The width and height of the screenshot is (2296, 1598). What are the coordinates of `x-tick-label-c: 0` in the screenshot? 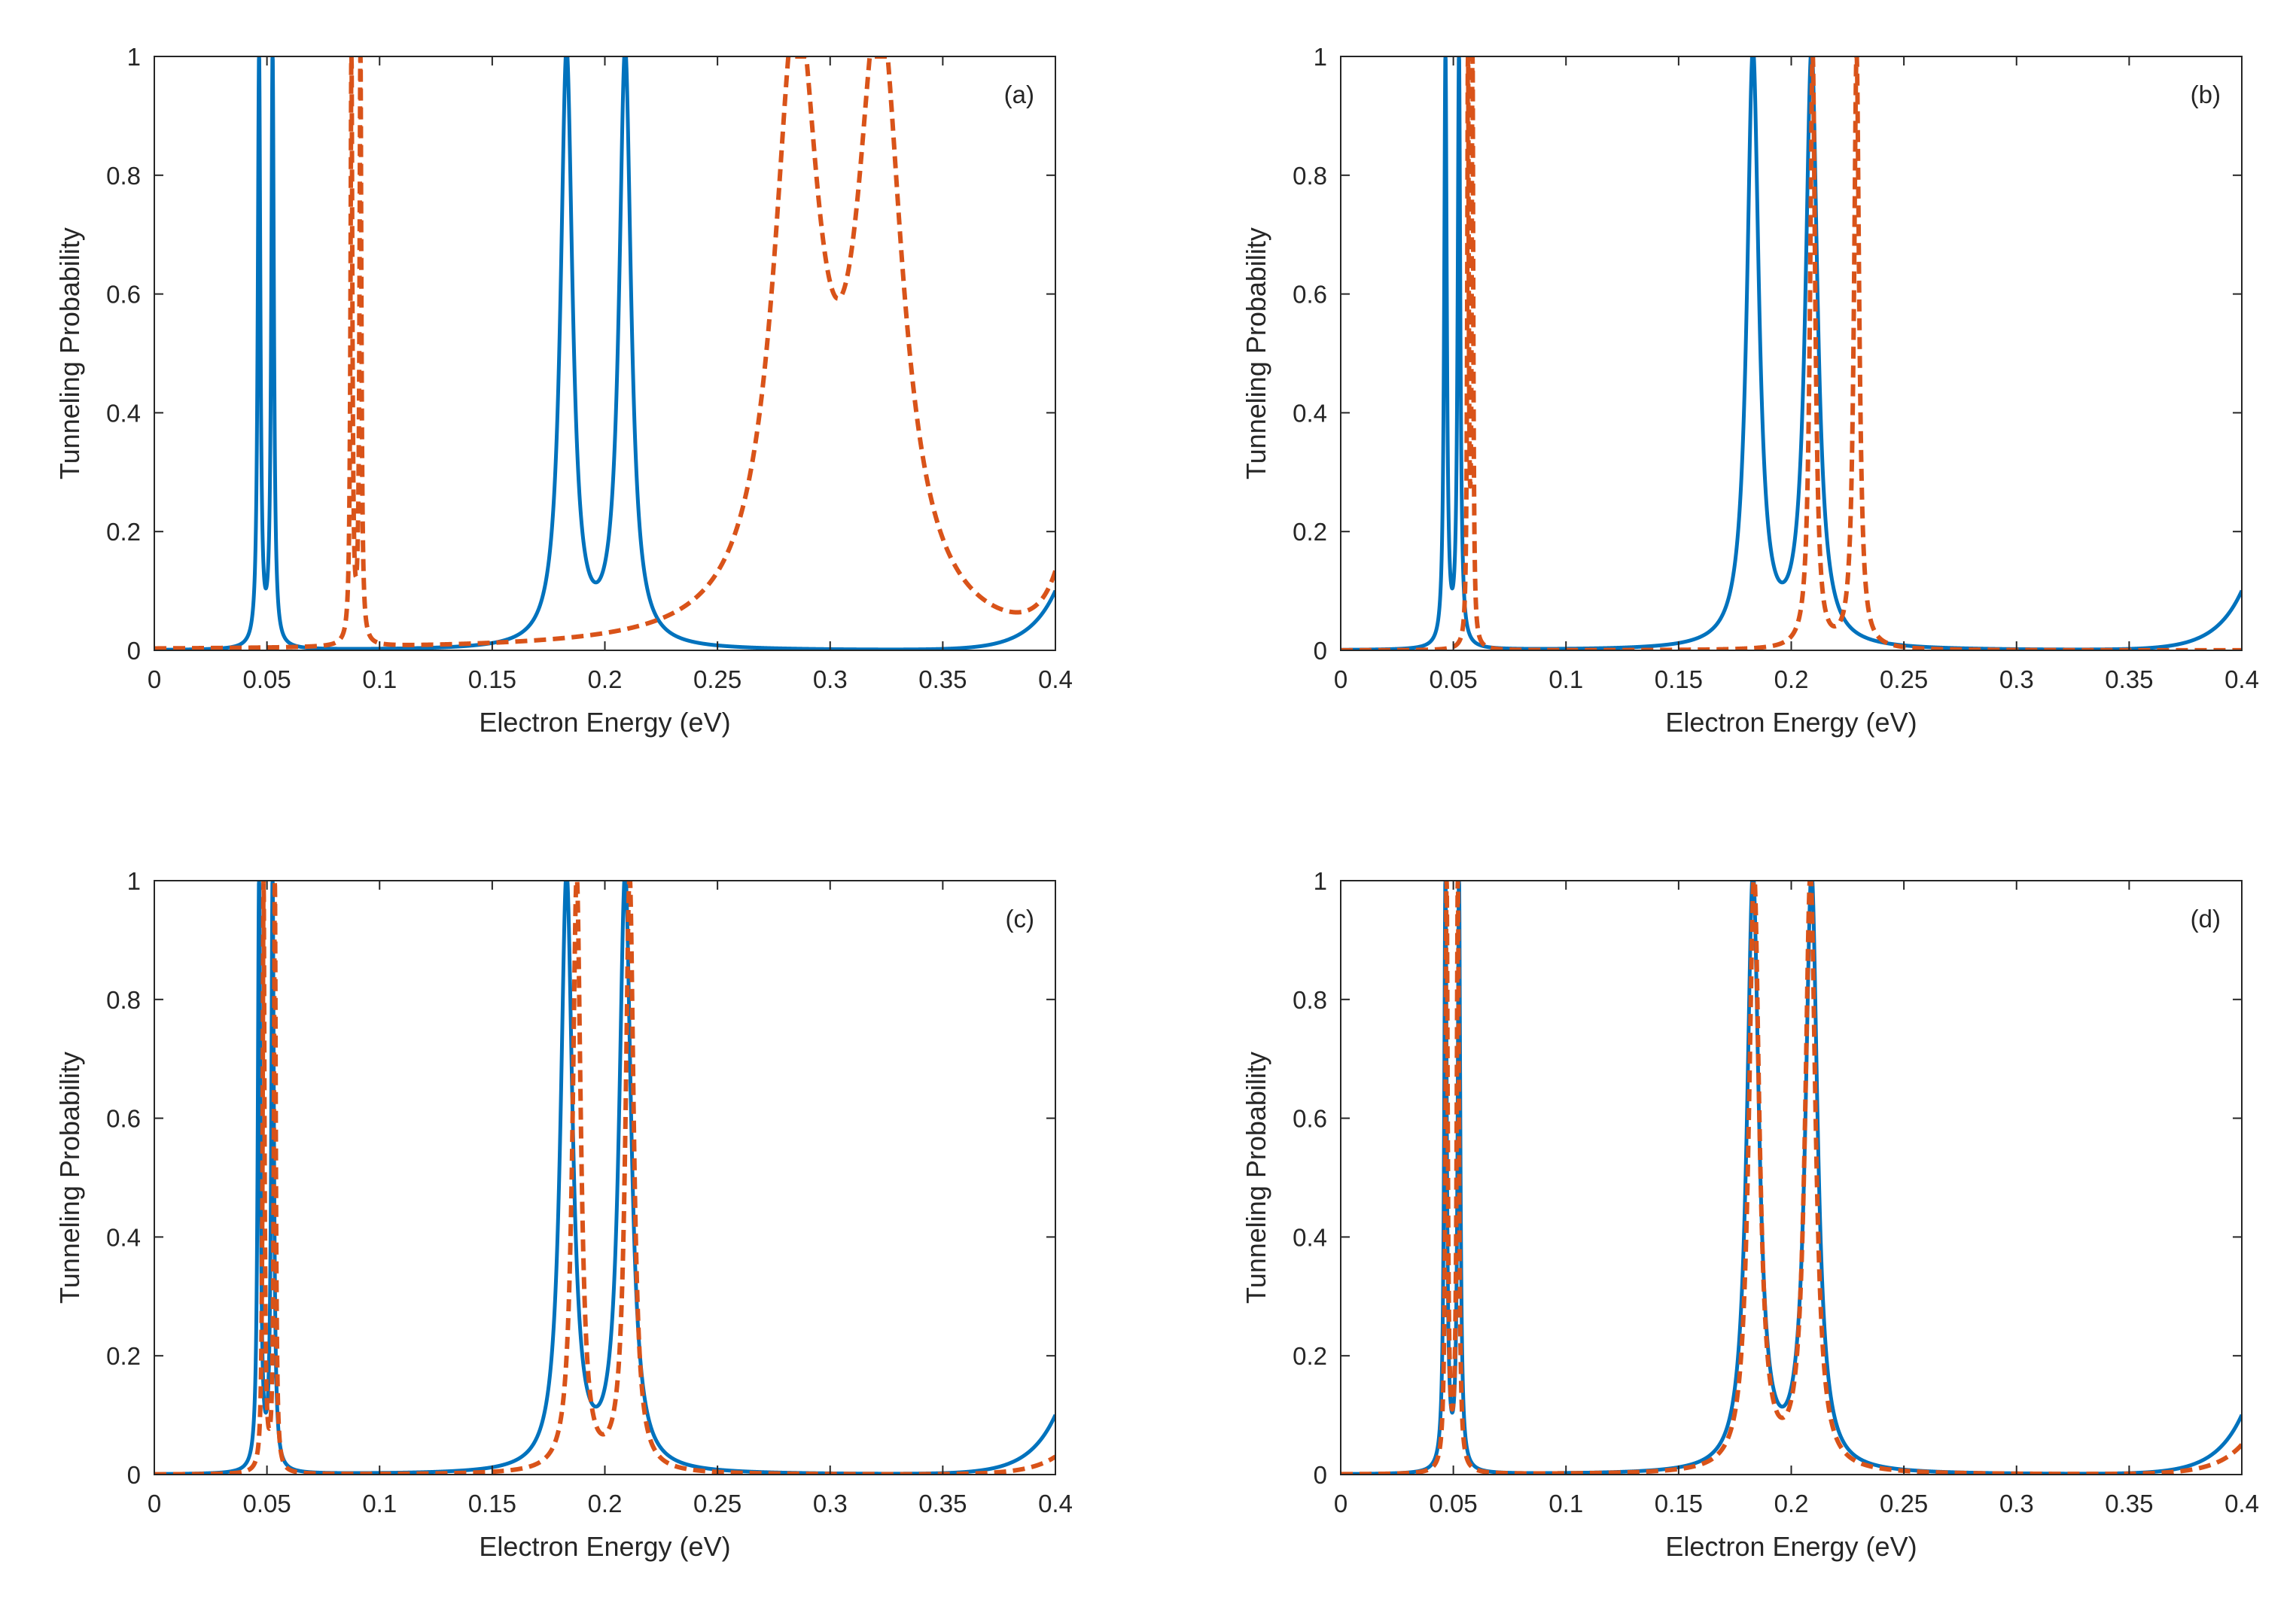 It's located at (154, 1503).